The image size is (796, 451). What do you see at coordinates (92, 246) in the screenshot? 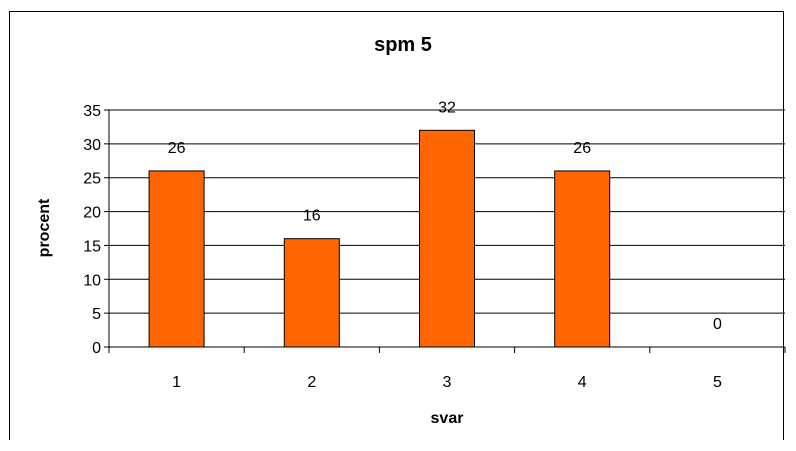
I see `y-tick-label: 15` at bounding box center [92, 246].